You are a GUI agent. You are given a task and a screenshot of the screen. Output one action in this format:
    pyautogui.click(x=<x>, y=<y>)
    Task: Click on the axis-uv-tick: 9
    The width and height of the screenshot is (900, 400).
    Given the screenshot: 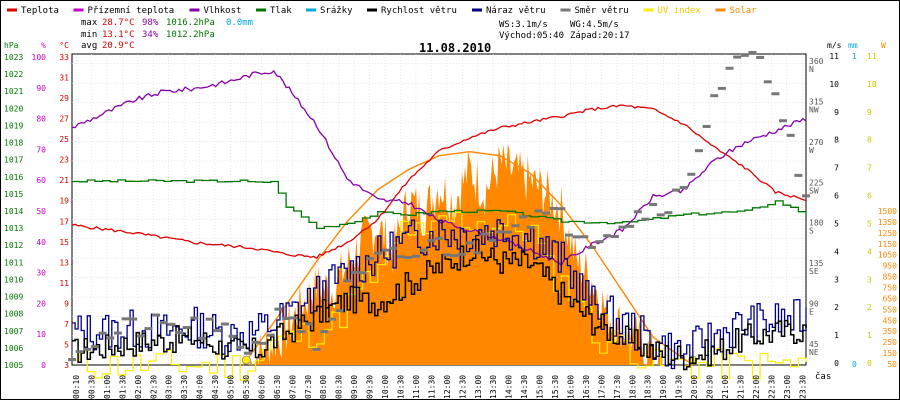 What is the action you would take?
    pyautogui.click(x=869, y=112)
    